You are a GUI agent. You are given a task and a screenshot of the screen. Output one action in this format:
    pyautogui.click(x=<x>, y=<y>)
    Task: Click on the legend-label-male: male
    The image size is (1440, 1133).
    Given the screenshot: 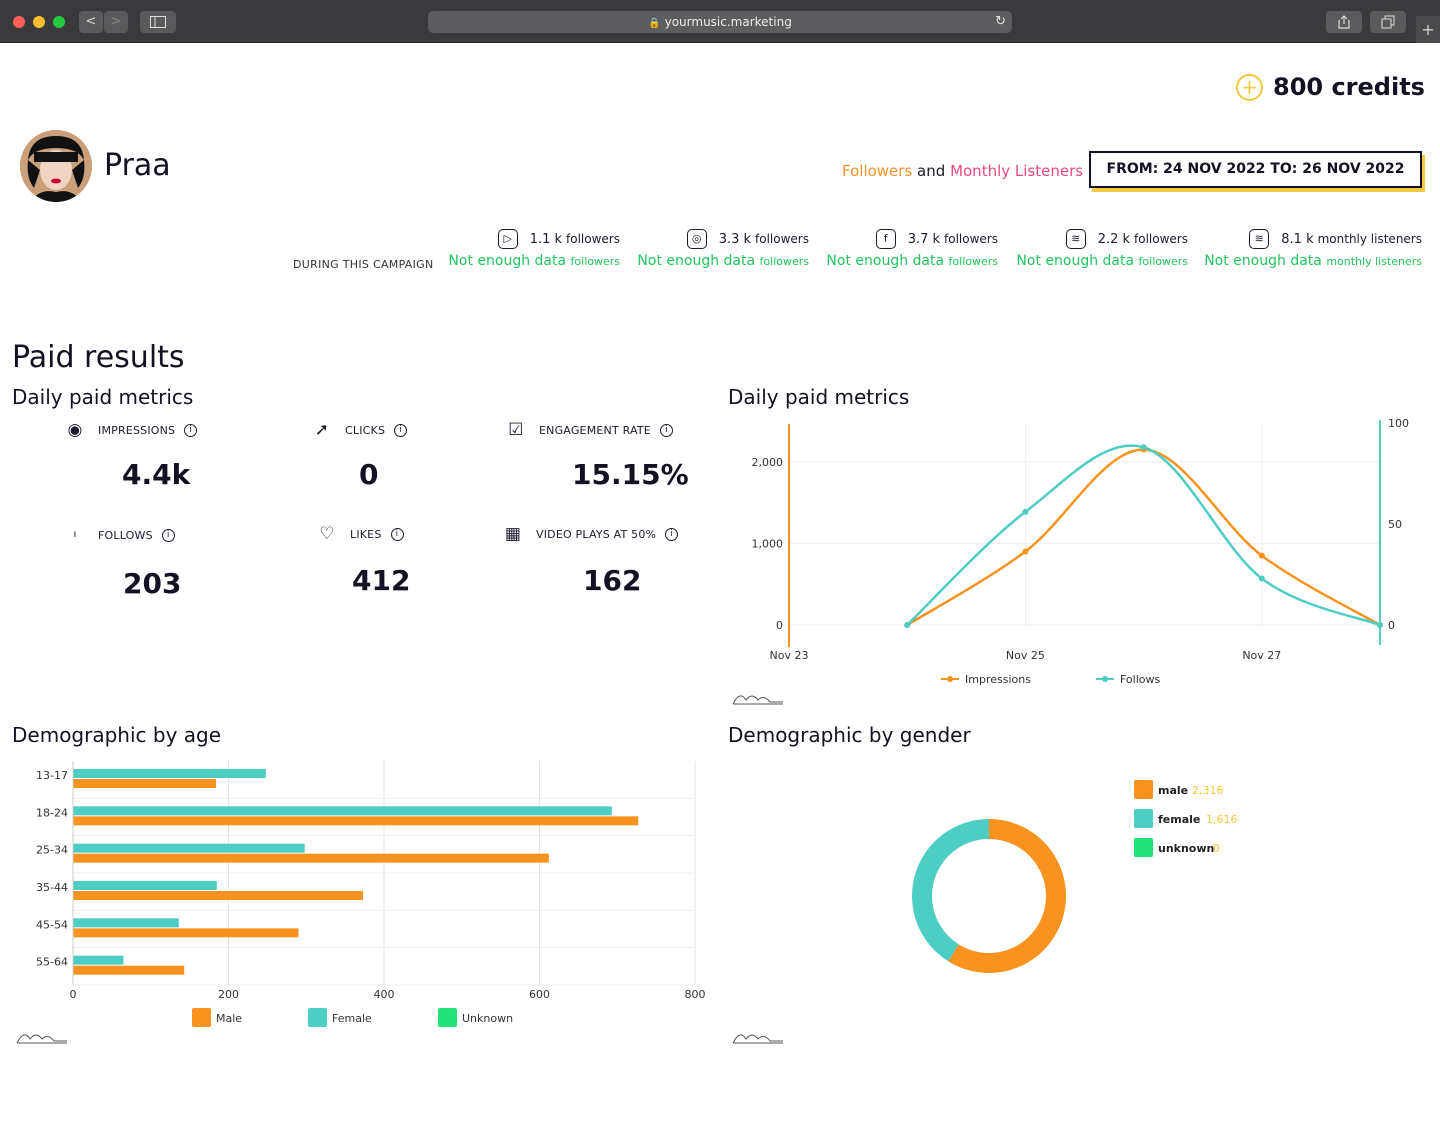 What is the action you would take?
    pyautogui.click(x=1173, y=790)
    